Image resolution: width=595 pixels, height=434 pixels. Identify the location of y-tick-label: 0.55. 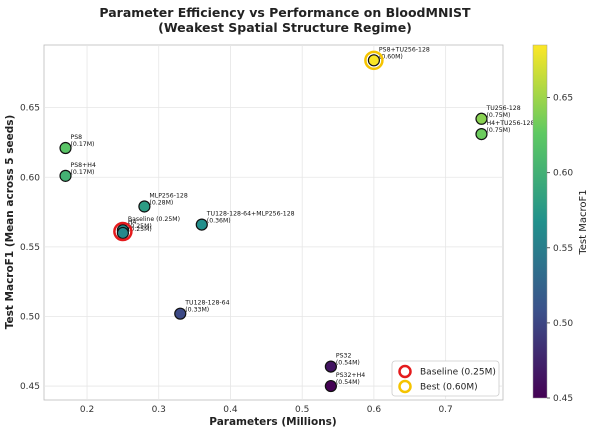
(30, 248).